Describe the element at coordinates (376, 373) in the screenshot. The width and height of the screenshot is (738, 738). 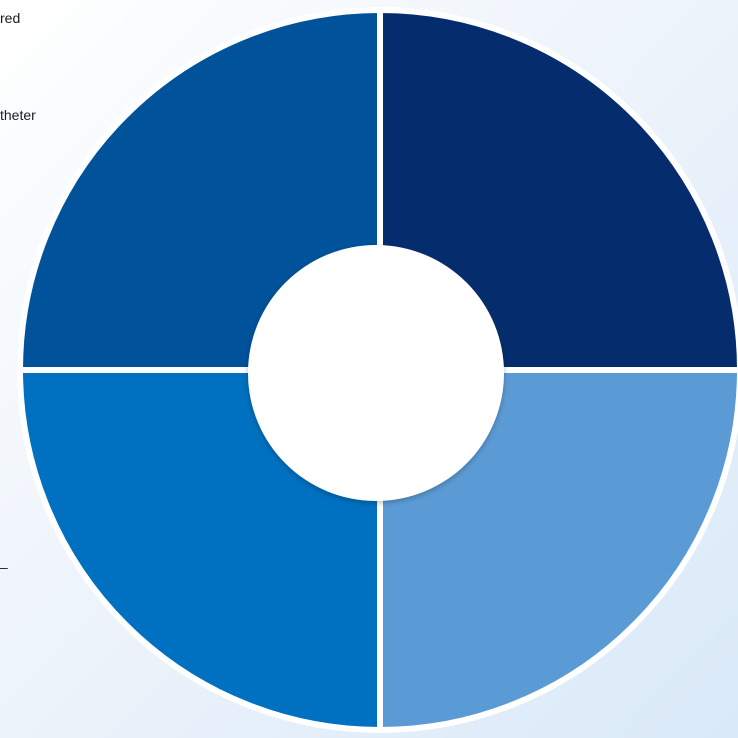
I see `center-circle` at that location.